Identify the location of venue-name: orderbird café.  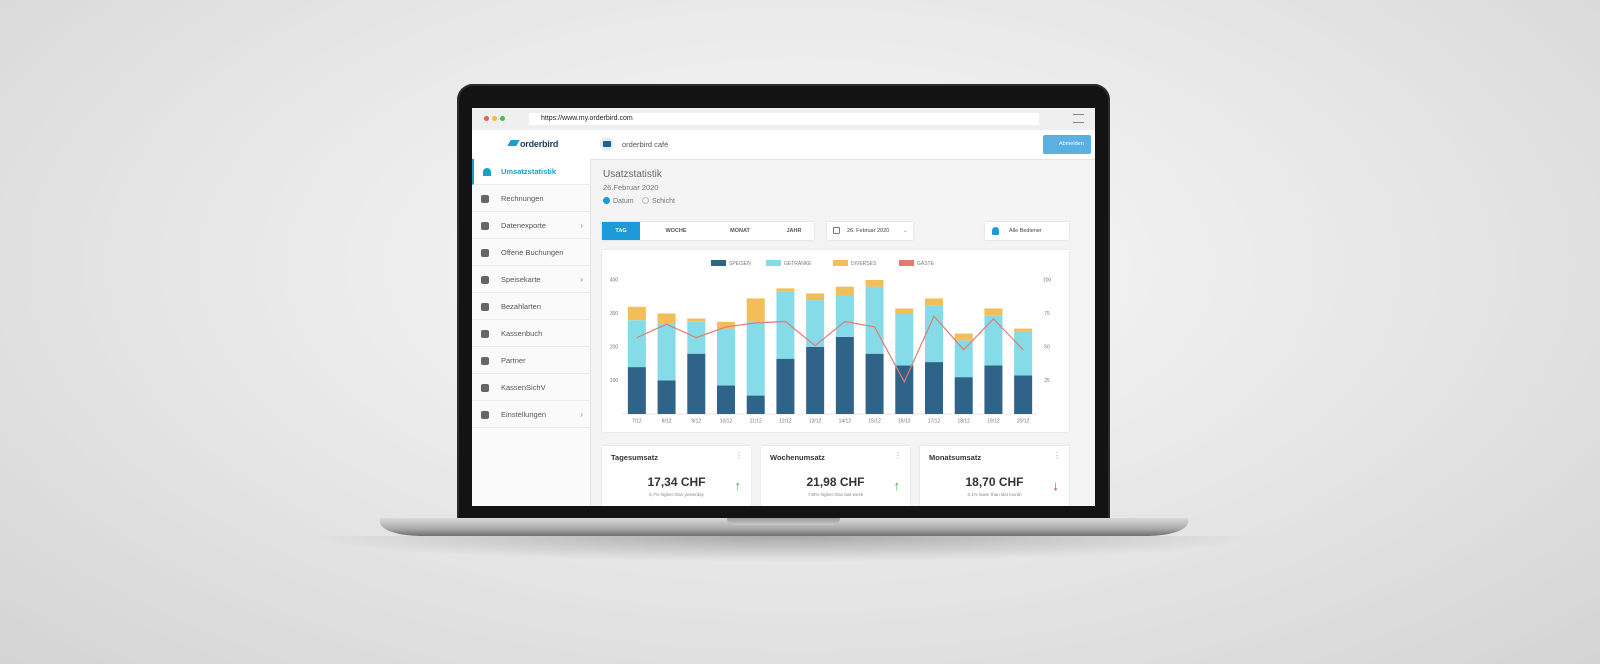
(645, 144).